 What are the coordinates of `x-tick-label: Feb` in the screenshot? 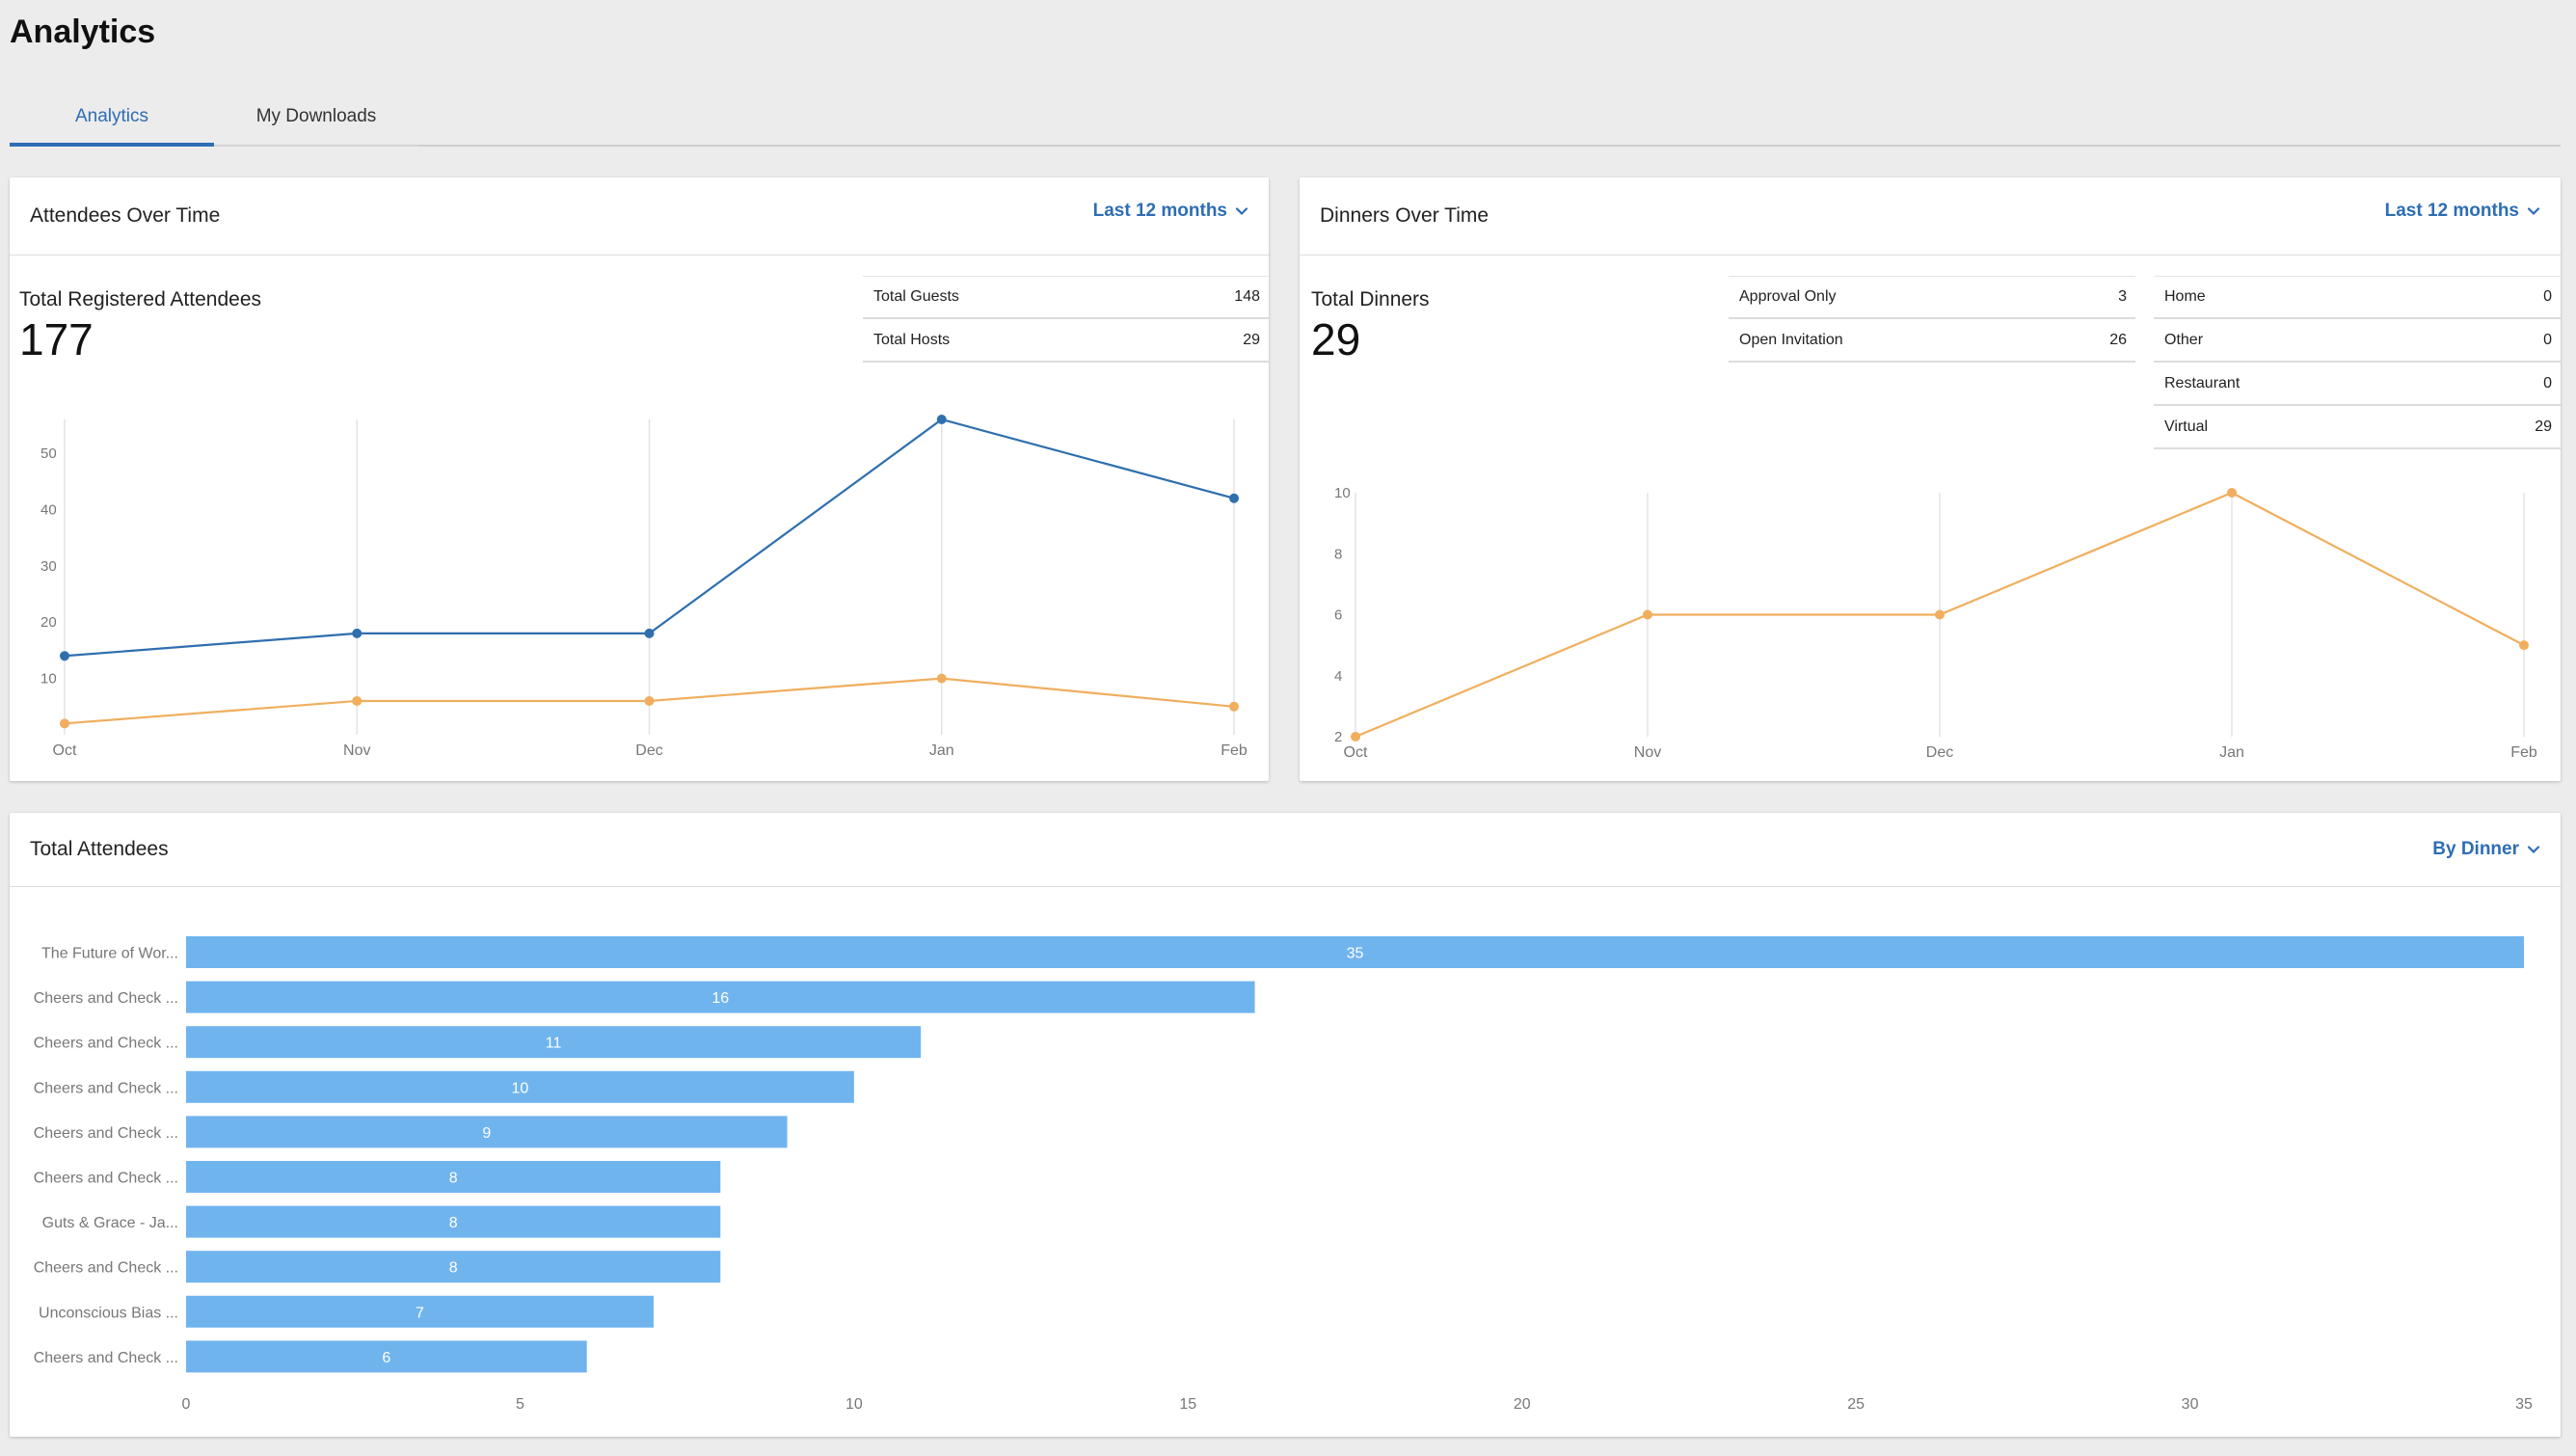 It's located at (2524, 752).